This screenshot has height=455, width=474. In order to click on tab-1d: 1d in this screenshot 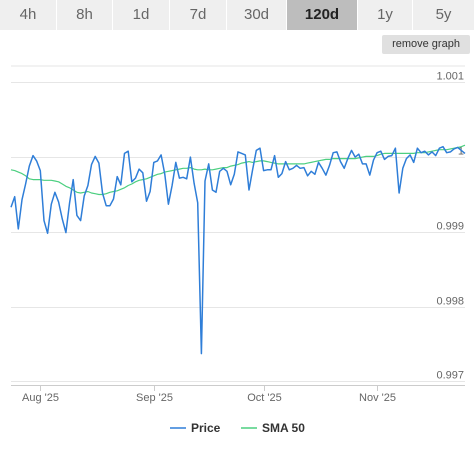, I will do `click(141, 15)`.